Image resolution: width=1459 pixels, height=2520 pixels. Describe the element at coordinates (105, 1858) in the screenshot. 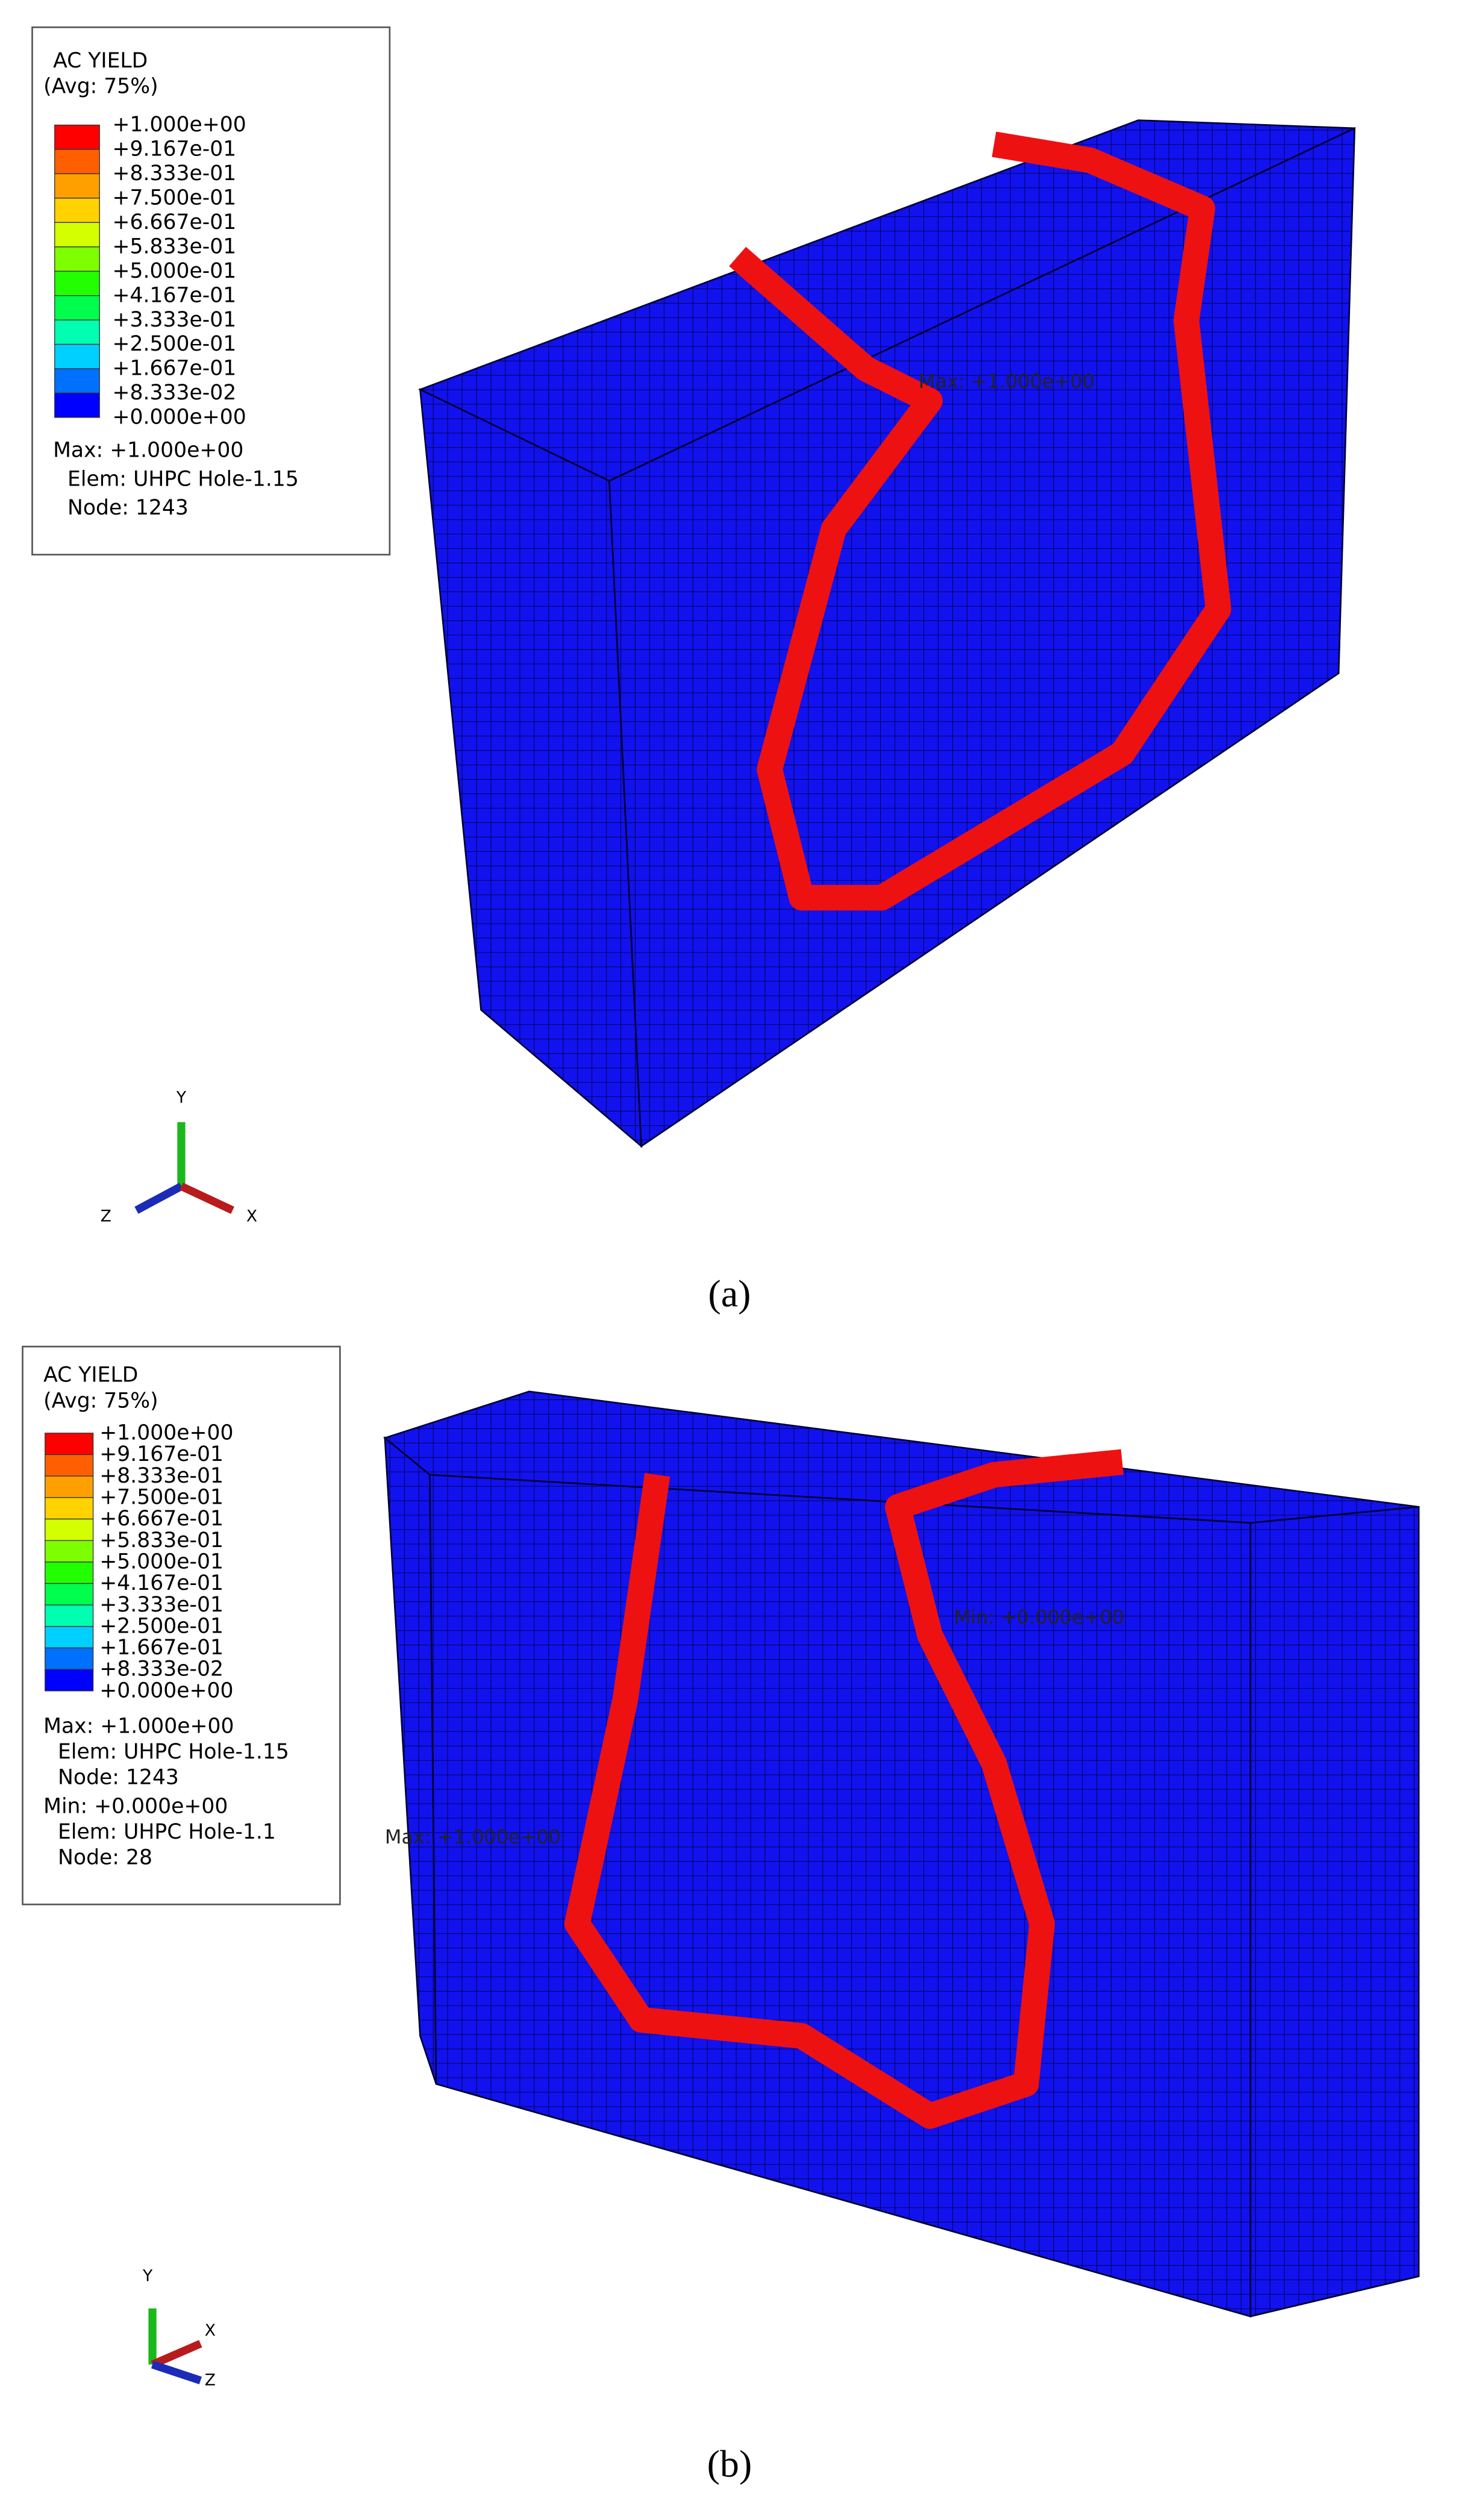

I see `extreme-info: Node: 28` at that location.